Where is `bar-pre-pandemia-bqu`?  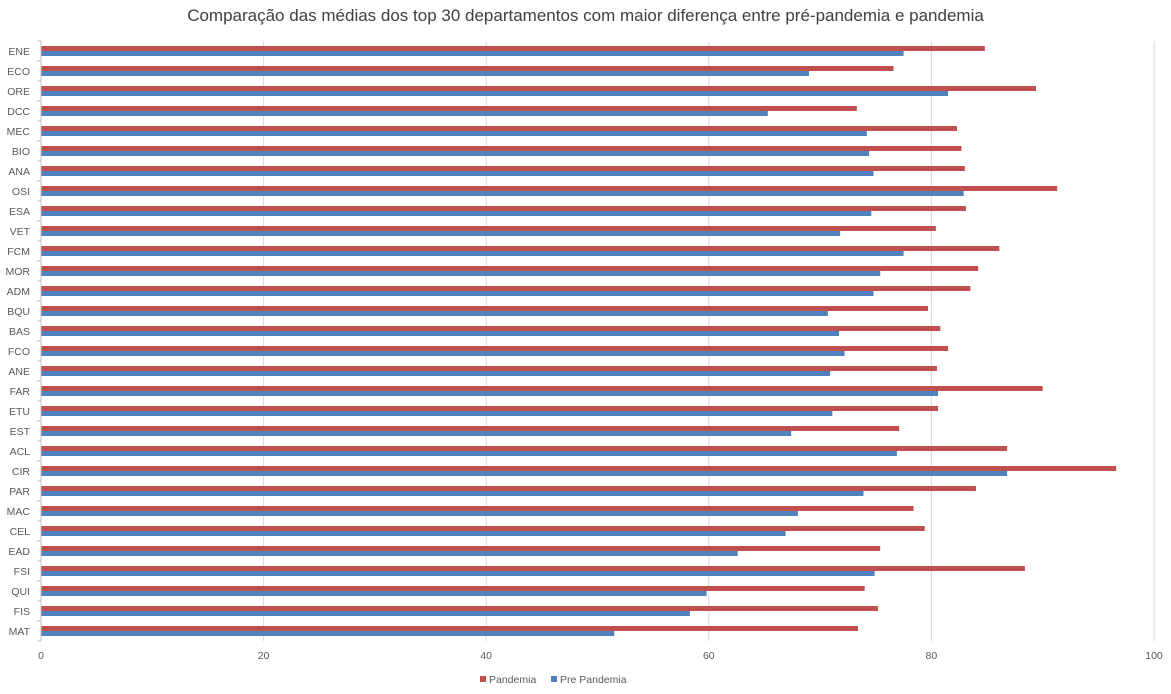 bar-pre-pandemia-bqu is located at coordinates (434, 313).